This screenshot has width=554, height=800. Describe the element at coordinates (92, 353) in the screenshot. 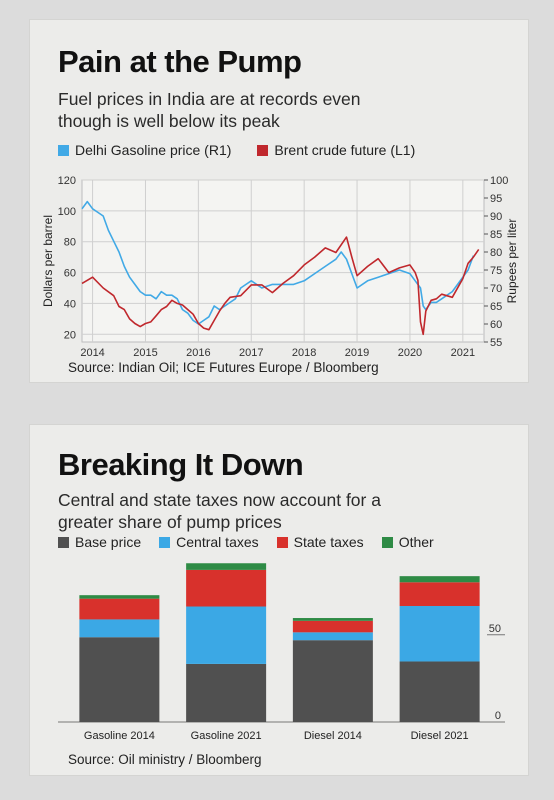

I see `x-tick-label: 2014` at that location.